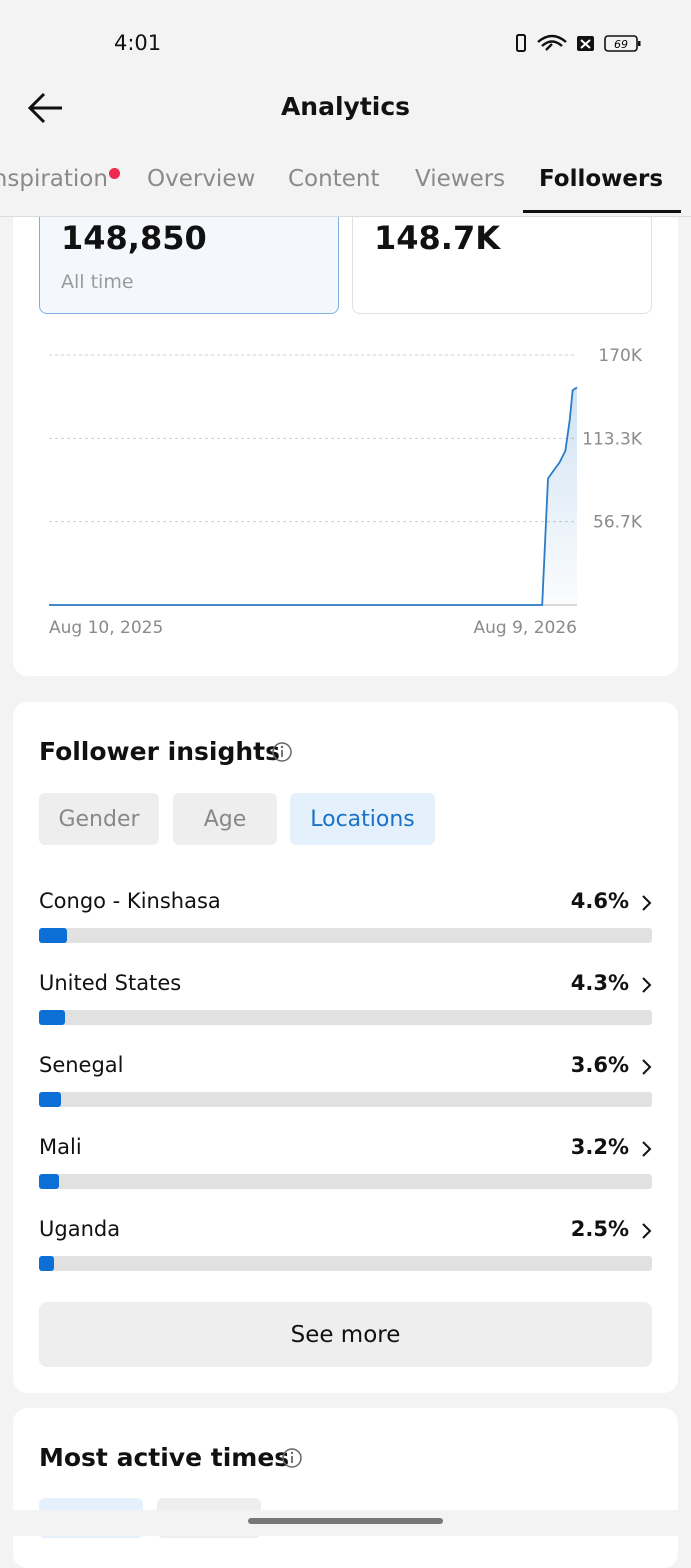  What do you see at coordinates (599, 983) in the screenshot?
I see `location-percent: 4.3%` at bounding box center [599, 983].